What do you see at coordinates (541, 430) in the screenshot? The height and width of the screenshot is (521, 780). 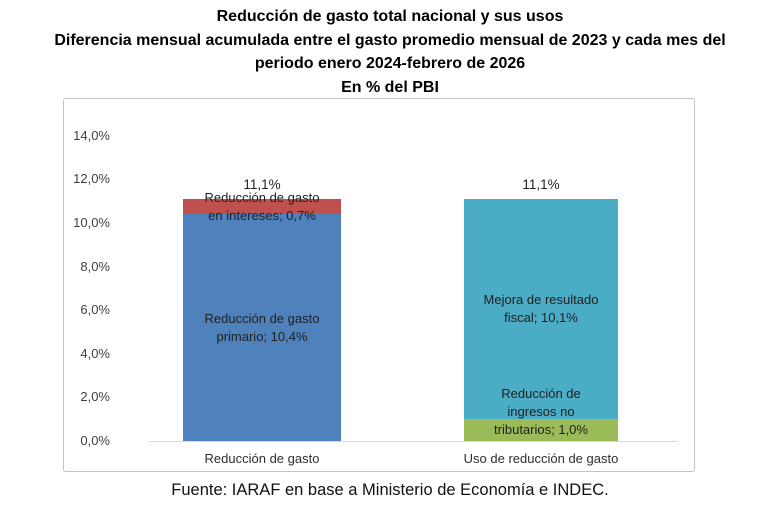 I see `bar-segment-reduccion-ingresos-no-tributarios` at bounding box center [541, 430].